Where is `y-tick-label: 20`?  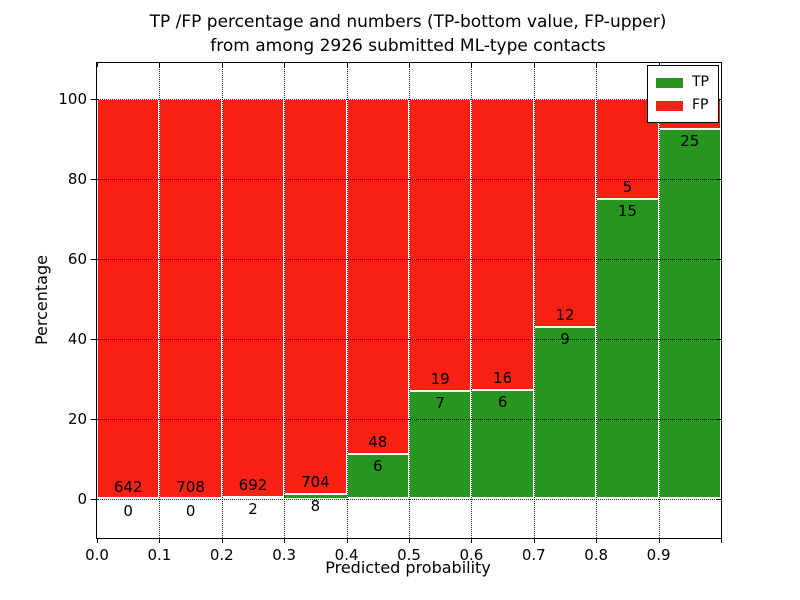
y-tick-label: 20 is located at coordinates (77, 418).